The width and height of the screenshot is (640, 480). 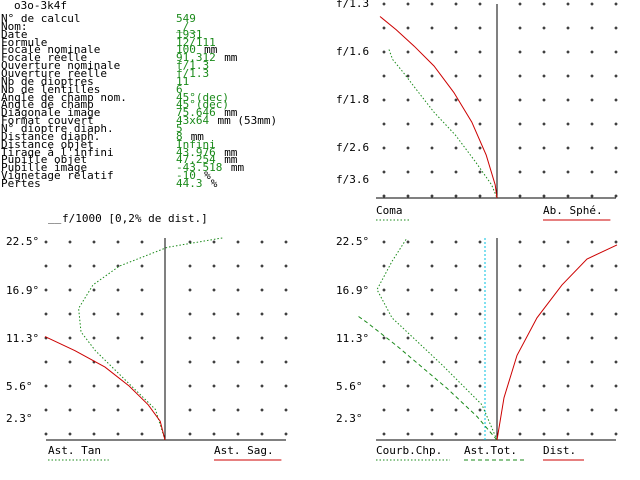 What do you see at coordinates (353, 99) in the screenshot?
I see `y-tick-label: f/1.8` at bounding box center [353, 99].